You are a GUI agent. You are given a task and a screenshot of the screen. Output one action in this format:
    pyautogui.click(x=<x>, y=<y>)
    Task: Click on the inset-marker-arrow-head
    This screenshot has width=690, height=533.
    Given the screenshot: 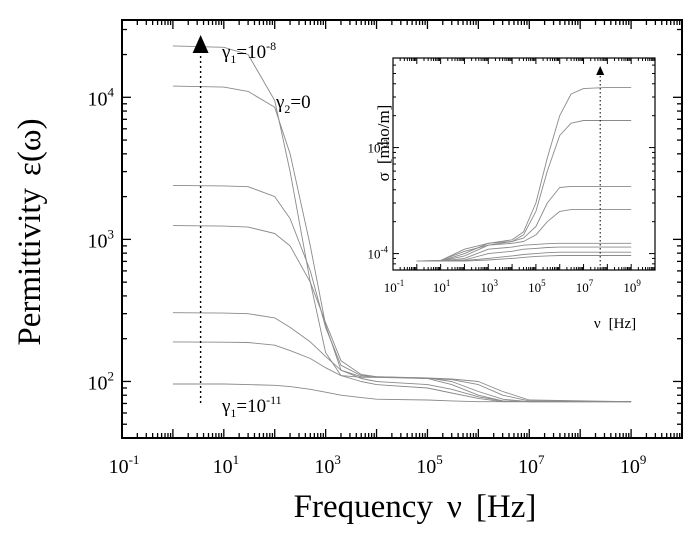 What is the action you would take?
    pyautogui.click(x=600, y=70)
    